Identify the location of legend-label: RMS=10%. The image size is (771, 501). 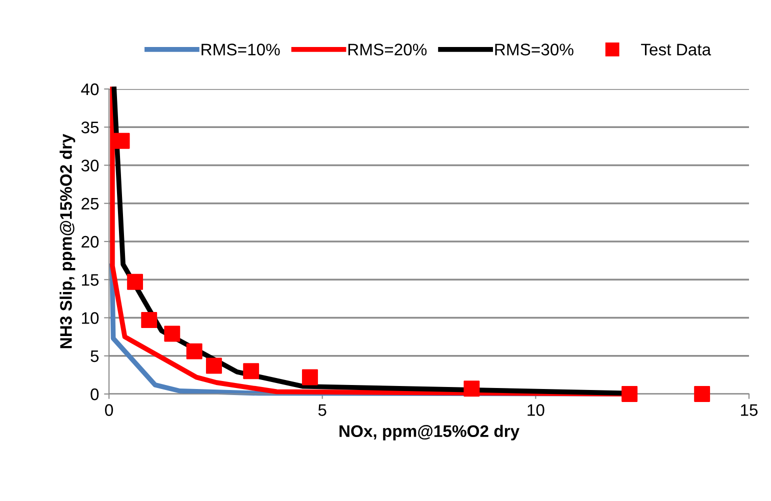
(241, 50).